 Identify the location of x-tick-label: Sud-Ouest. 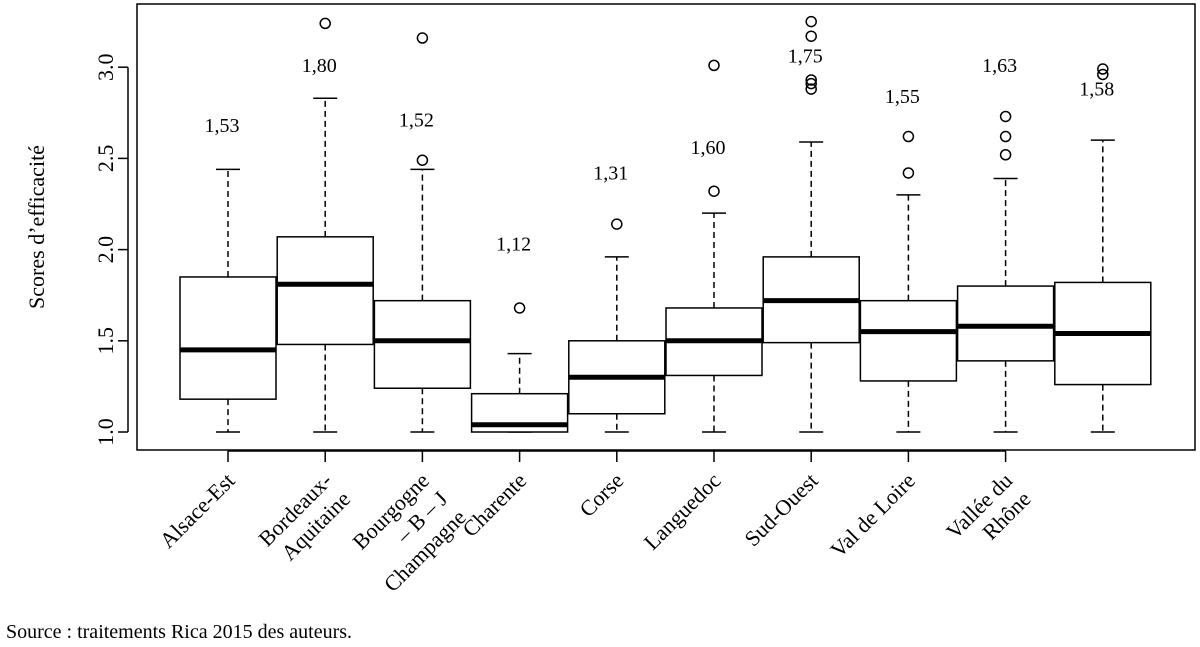
(780, 509).